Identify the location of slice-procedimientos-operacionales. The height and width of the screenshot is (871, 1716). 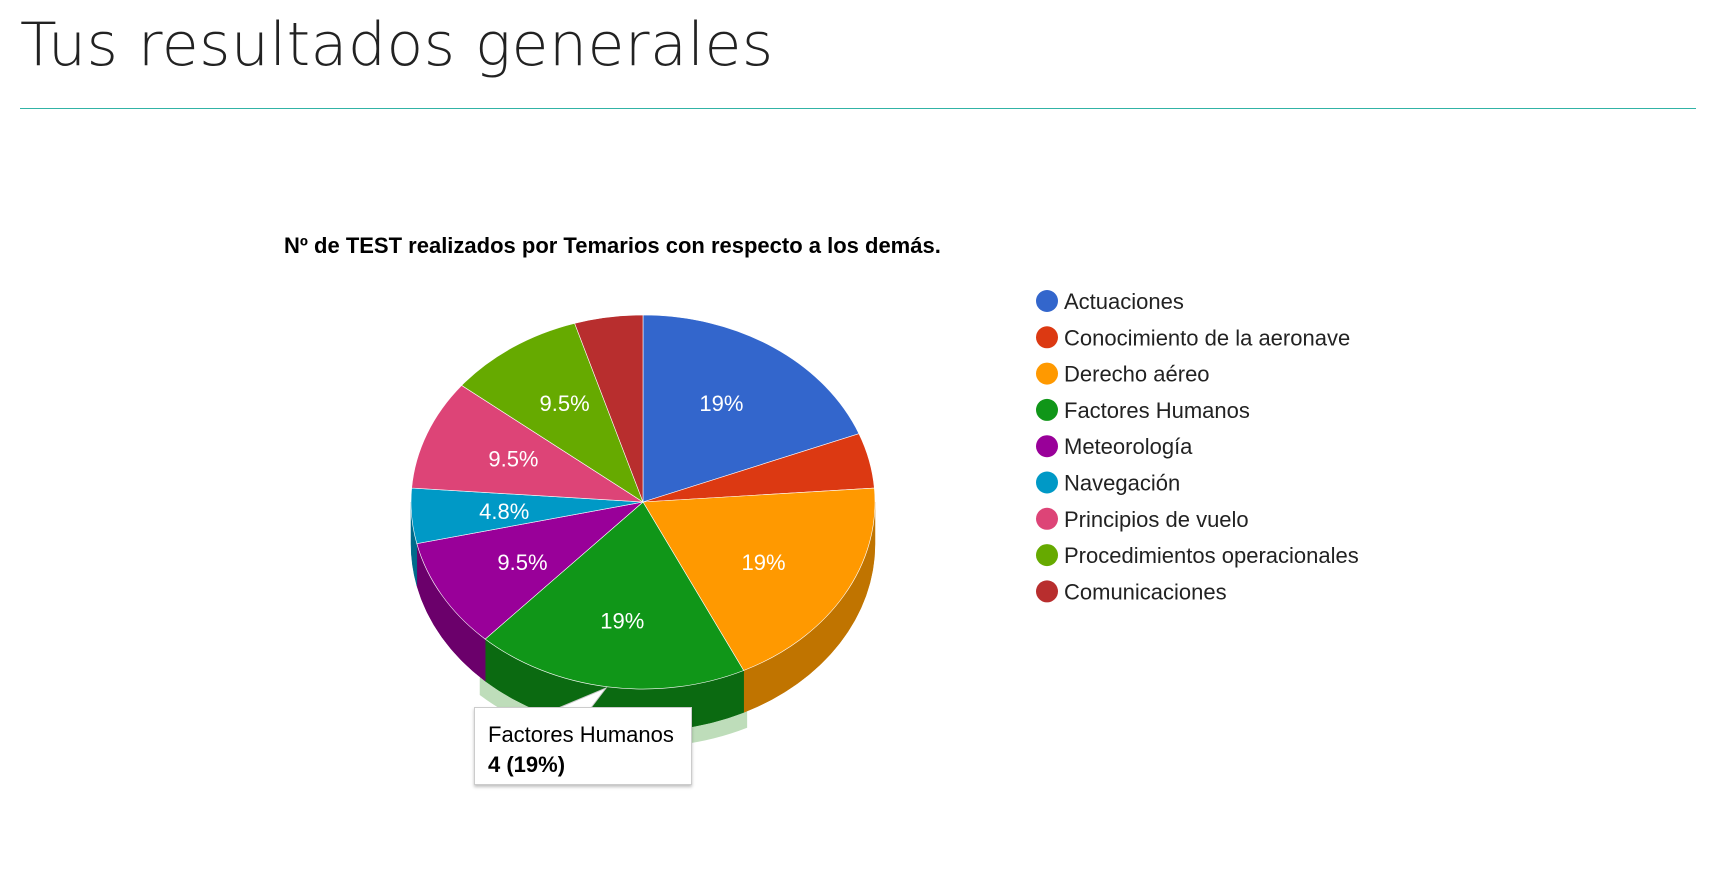
(552, 412).